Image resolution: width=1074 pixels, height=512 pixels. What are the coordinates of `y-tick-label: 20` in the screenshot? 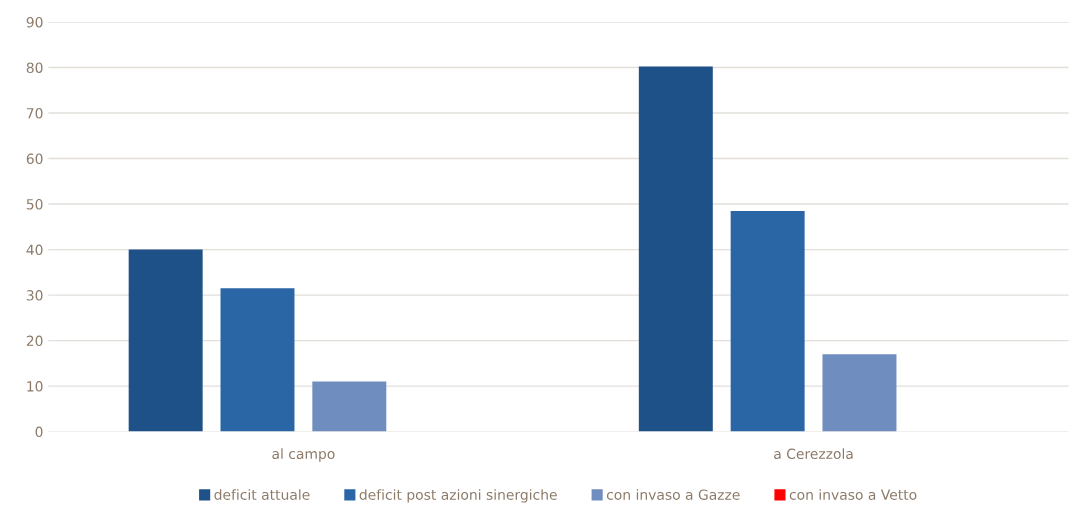 It's located at (34, 341).